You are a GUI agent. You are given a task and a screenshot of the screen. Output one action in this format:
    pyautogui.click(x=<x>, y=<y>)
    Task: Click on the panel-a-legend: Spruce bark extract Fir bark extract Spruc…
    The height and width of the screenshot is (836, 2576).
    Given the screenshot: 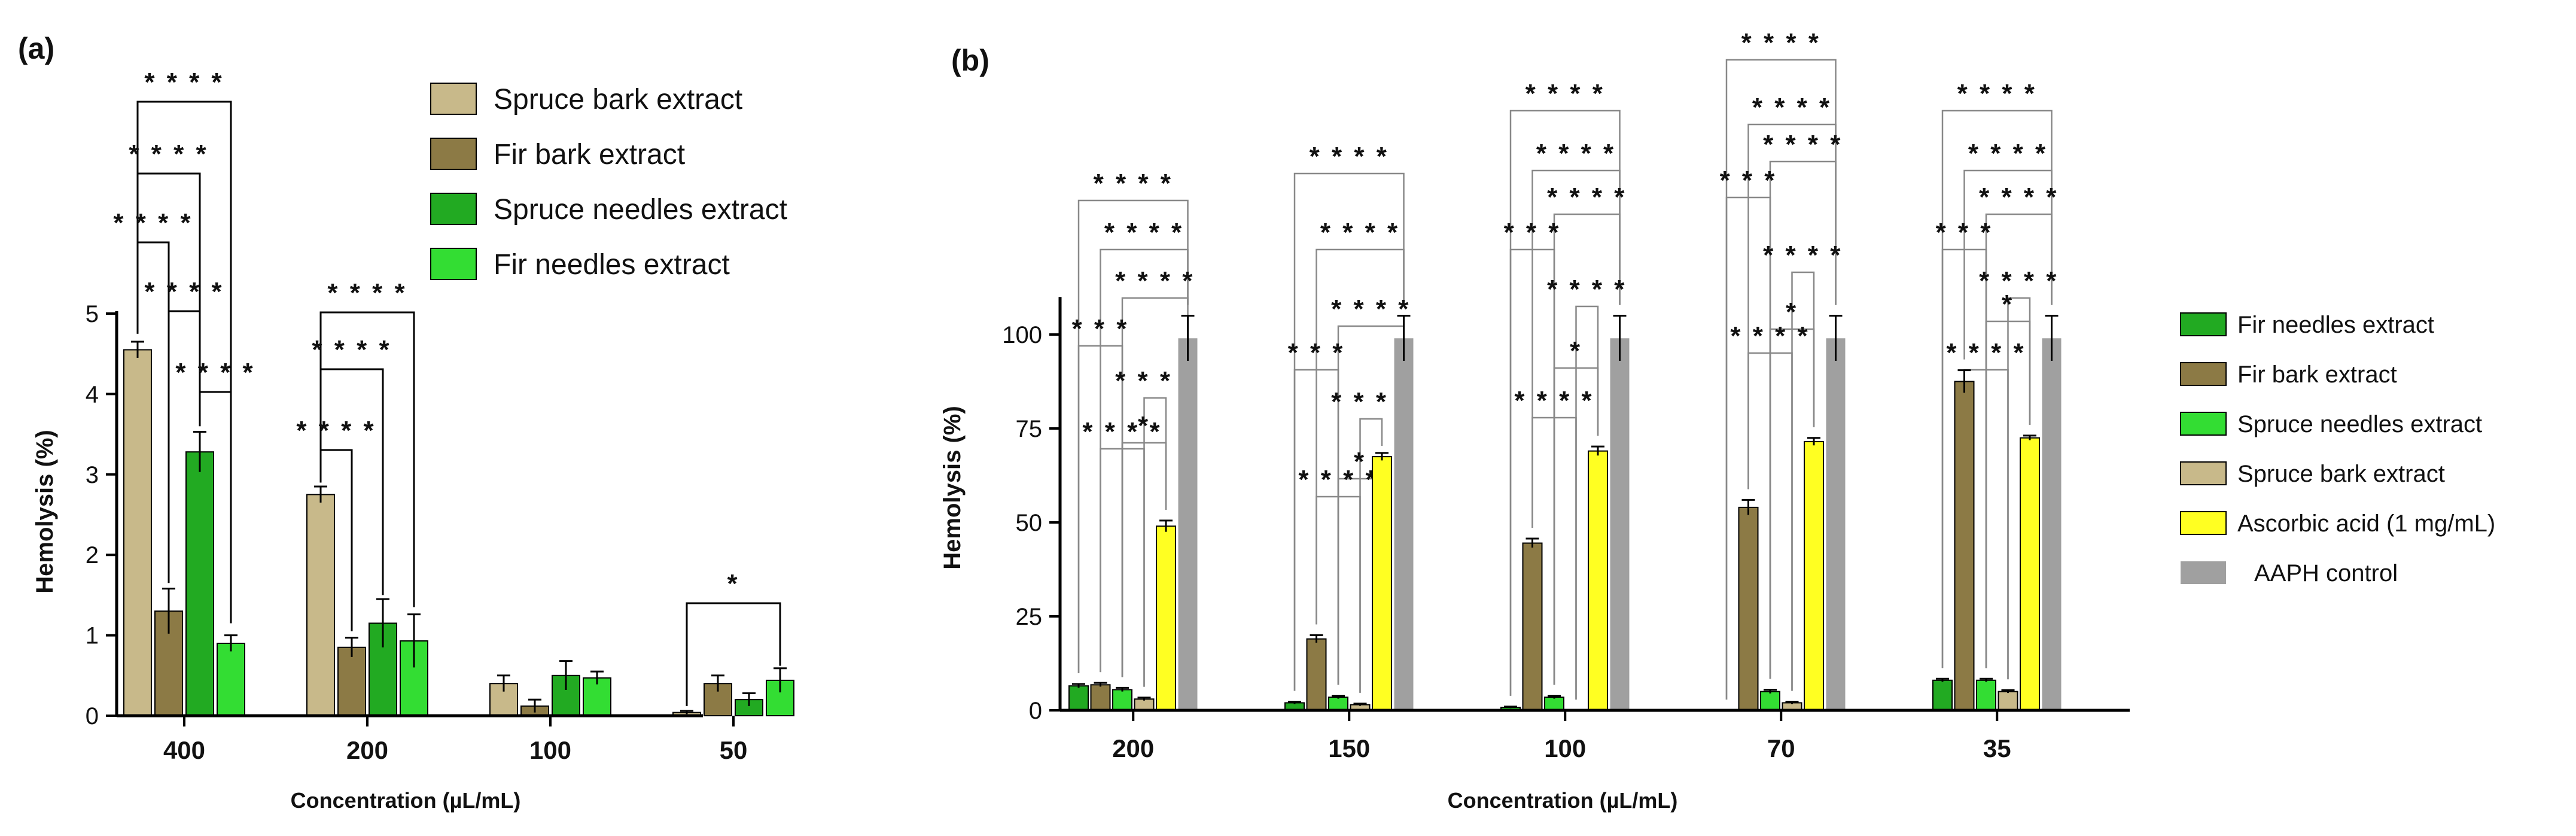 What is the action you would take?
    pyautogui.click(x=608, y=182)
    